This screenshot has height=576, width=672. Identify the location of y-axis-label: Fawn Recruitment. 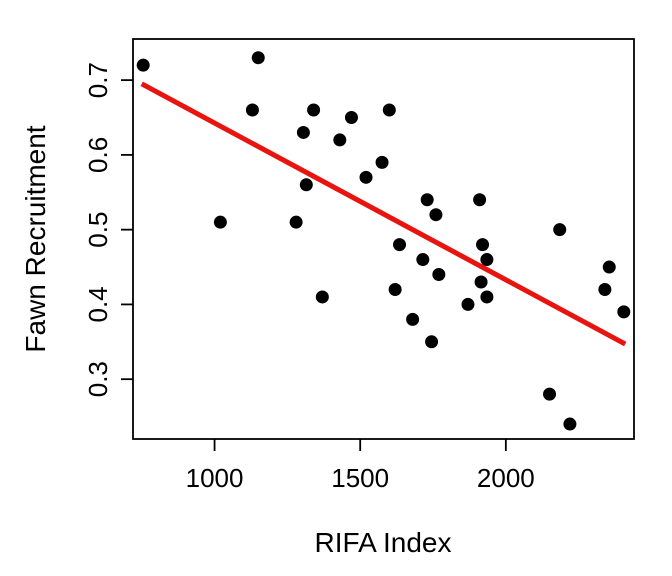
(35, 238).